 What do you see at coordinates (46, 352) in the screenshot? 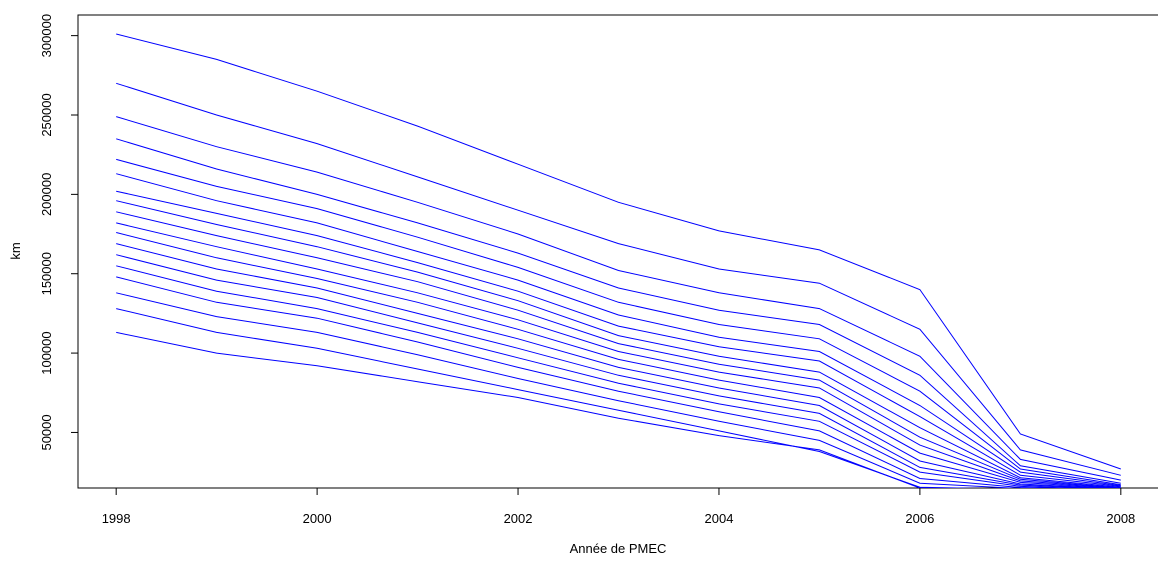
I see `y-tick-label-100000: 100000` at bounding box center [46, 352].